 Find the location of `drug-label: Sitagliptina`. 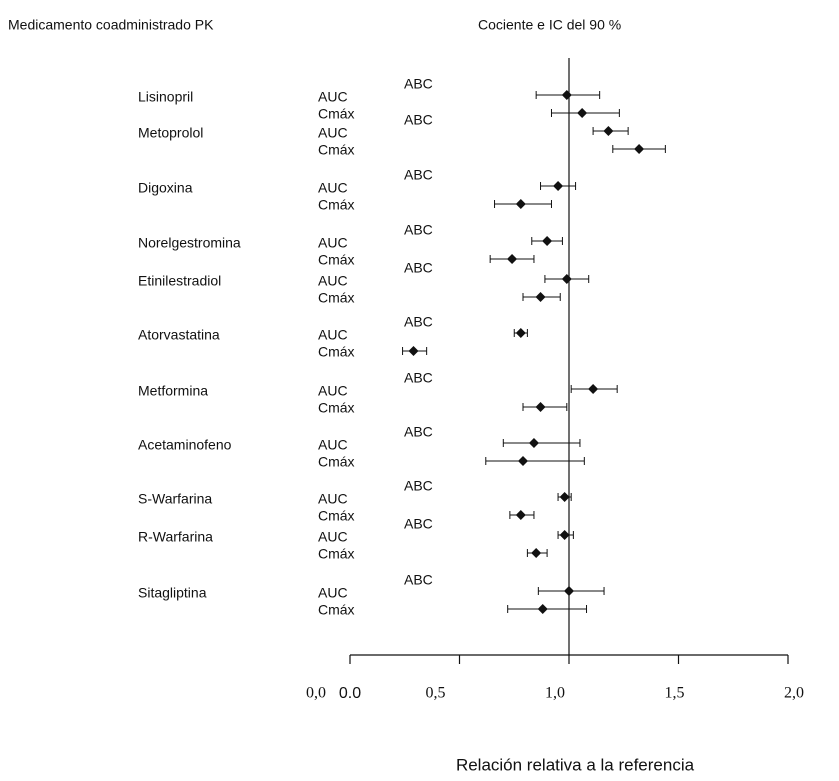

drug-label: Sitagliptina is located at coordinates (172, 593).